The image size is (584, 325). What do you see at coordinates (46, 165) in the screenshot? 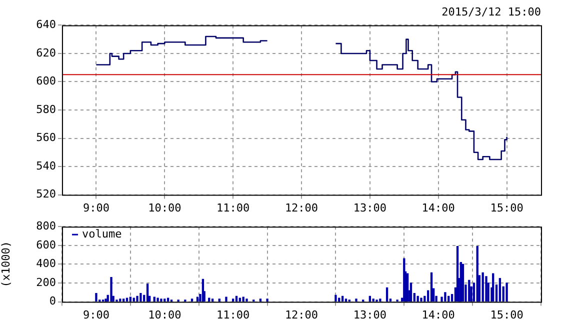
I see `y-tick-label: 540` at bounding box center [46, 165].